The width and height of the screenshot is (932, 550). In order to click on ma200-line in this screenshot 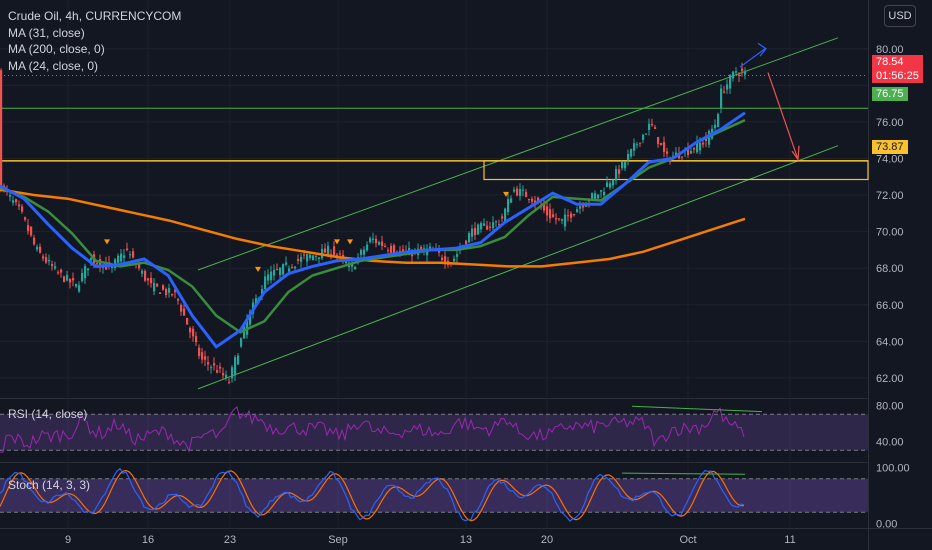, I will do `click(373, 228)`.